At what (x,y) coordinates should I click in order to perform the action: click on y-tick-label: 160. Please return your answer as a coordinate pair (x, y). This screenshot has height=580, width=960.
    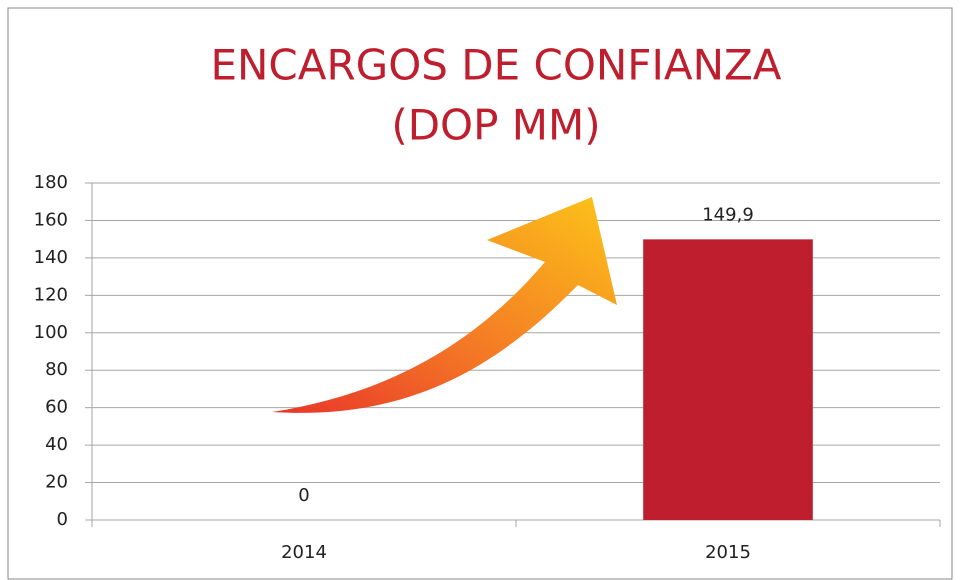
    Looking at the image, I should click on (51, 219).